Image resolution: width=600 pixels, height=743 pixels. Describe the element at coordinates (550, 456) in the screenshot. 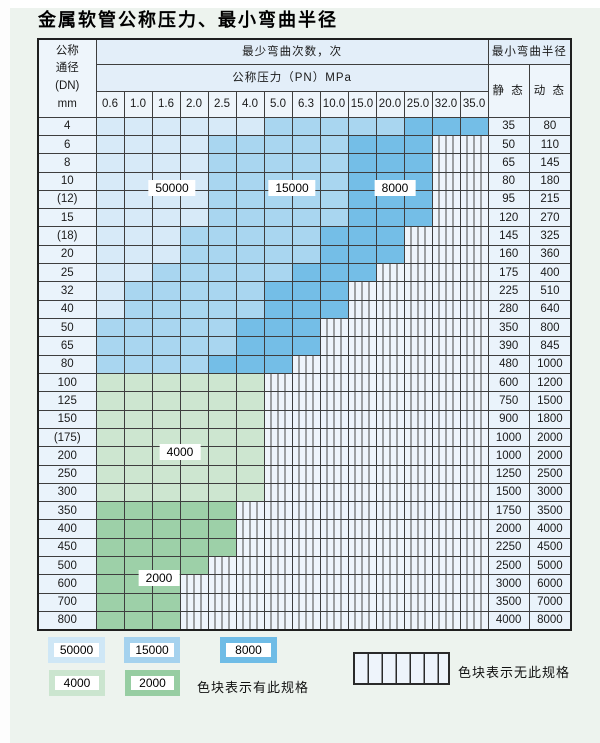

I see `dynamic-radius-cell: 2000` at that location.